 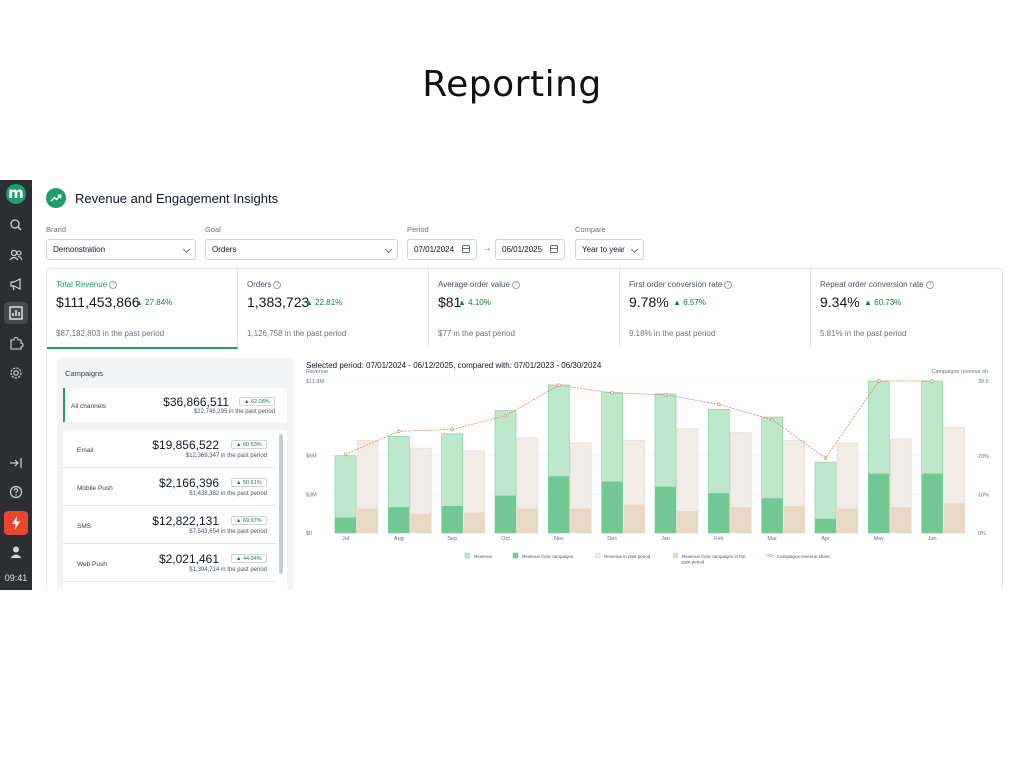 What do you see at coordinates (259, 284) in the screenshot?
I see `kpi-name: Orders` at bounding box center [259, 284].